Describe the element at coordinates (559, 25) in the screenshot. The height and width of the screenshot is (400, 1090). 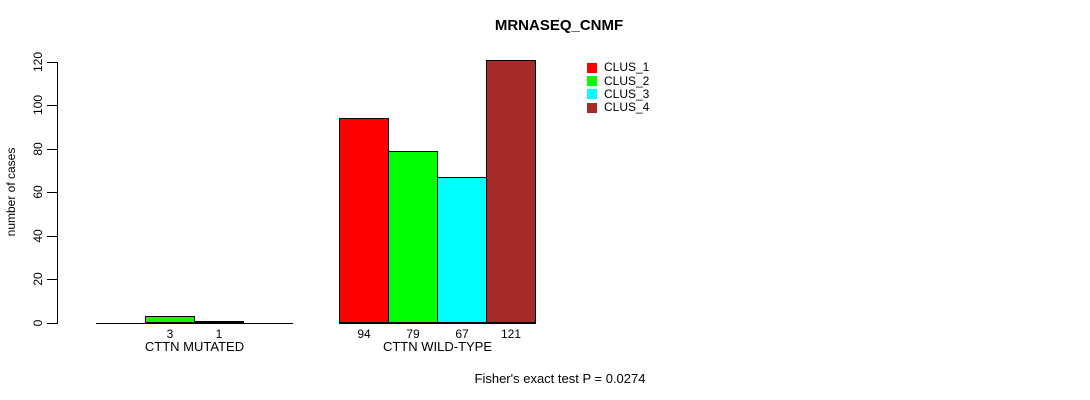
I see `chart-title: MRNASEQ_CNMF` at that location.